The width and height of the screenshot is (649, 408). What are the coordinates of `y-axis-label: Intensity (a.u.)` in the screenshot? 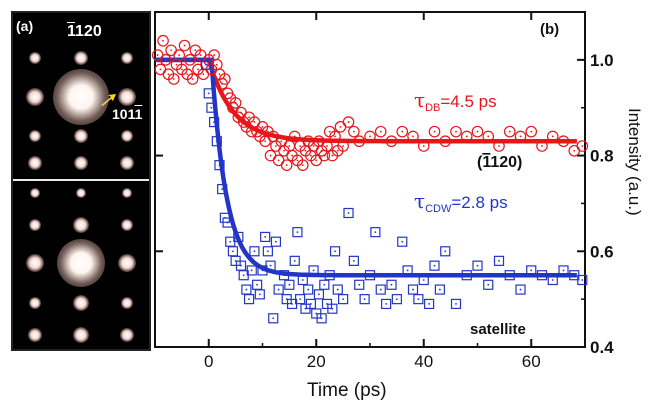 It's located at (634, 162).